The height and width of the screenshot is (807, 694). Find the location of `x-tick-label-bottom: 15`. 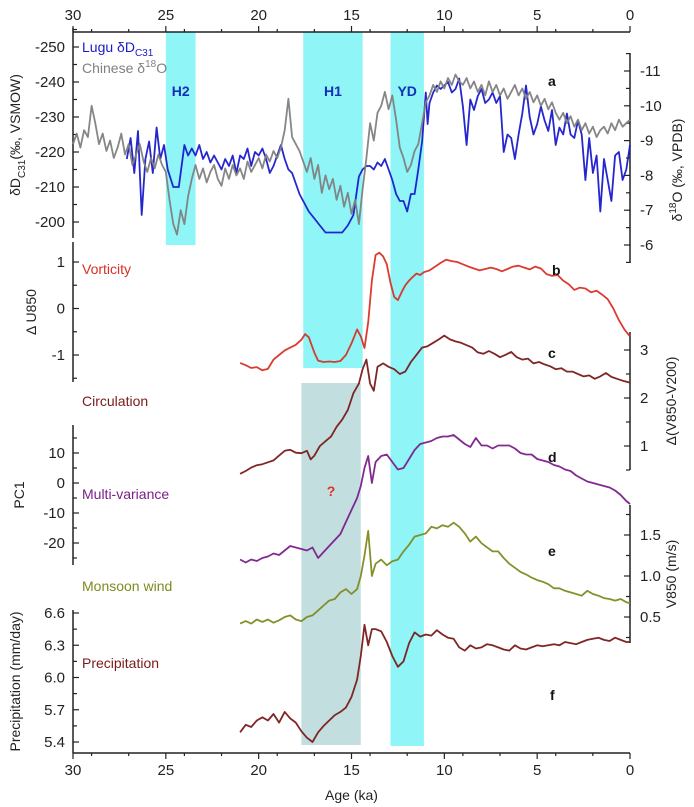

x-tick-label-bottom: 15 is located at coordinates (351, 770).